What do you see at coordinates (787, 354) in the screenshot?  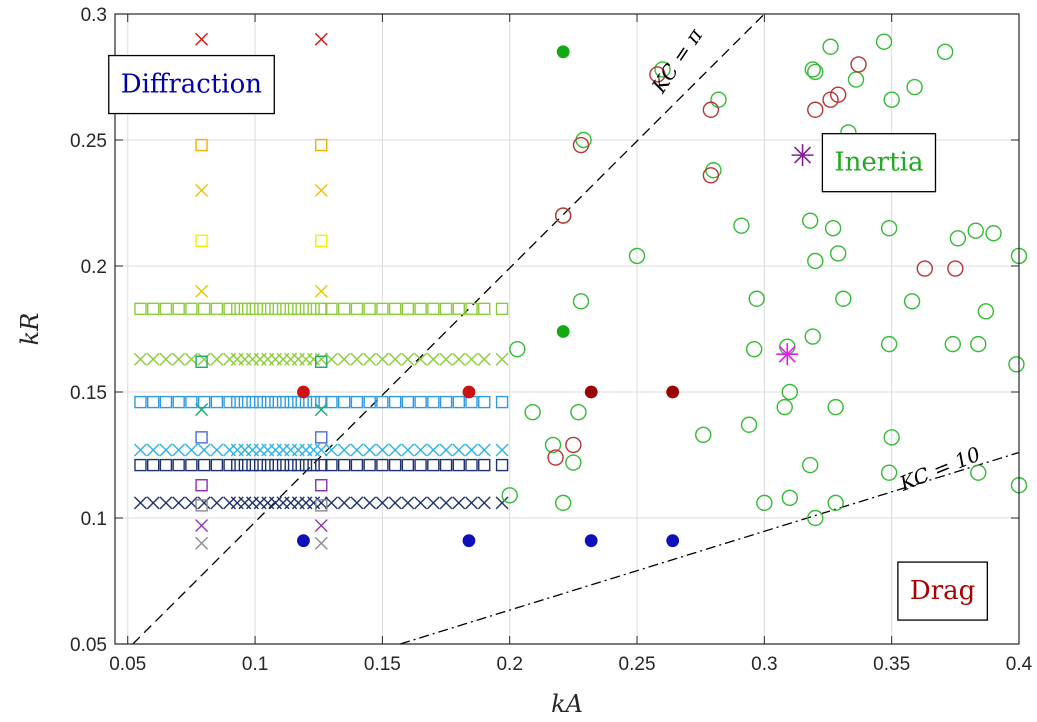 I see `star-marker` at bounding box center [787, 354].